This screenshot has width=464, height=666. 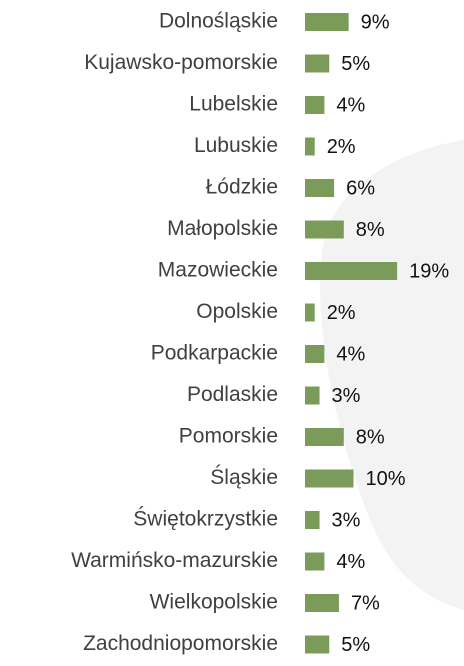 I want to click on category-label: Kujawsko-pomorskie, so click(x=181, y=62).